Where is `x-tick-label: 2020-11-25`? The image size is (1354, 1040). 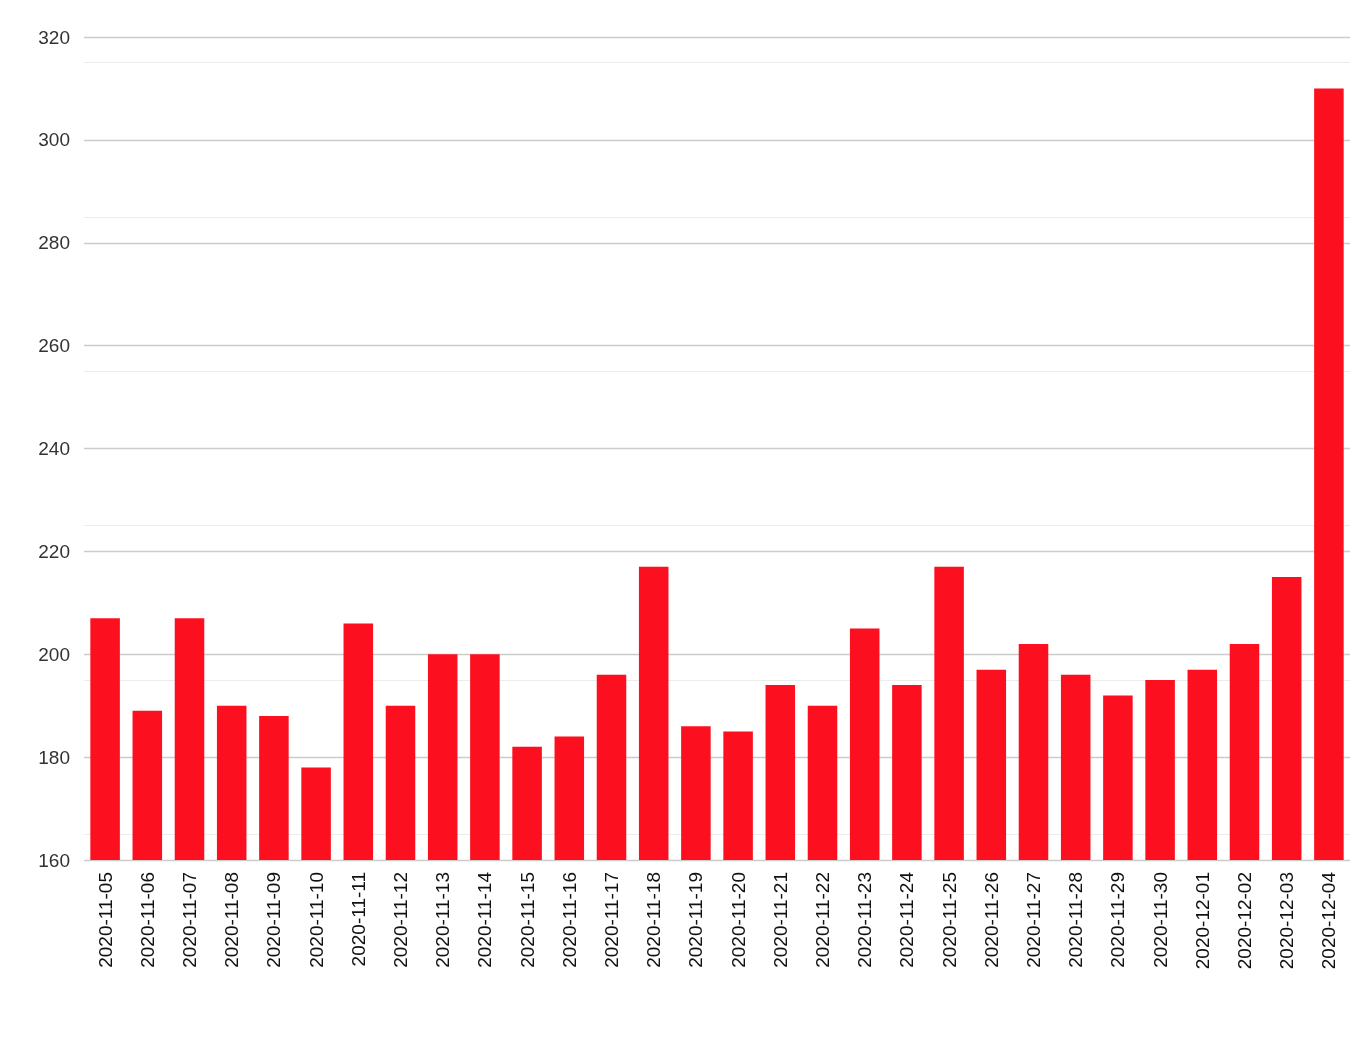
x-tick-label: 2020-11-25 is located at coordinates (949, 920).